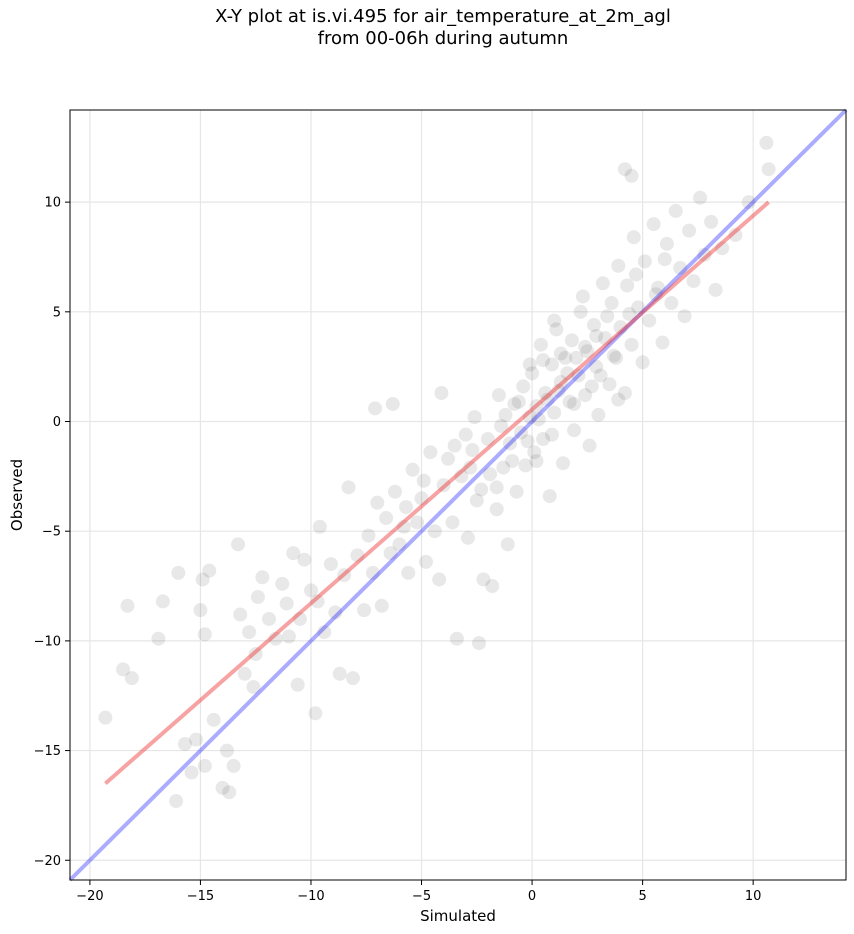  Describe the element at coordinates (310, 896) in the screenshot. I see `x-tick-label: −10` at that location.